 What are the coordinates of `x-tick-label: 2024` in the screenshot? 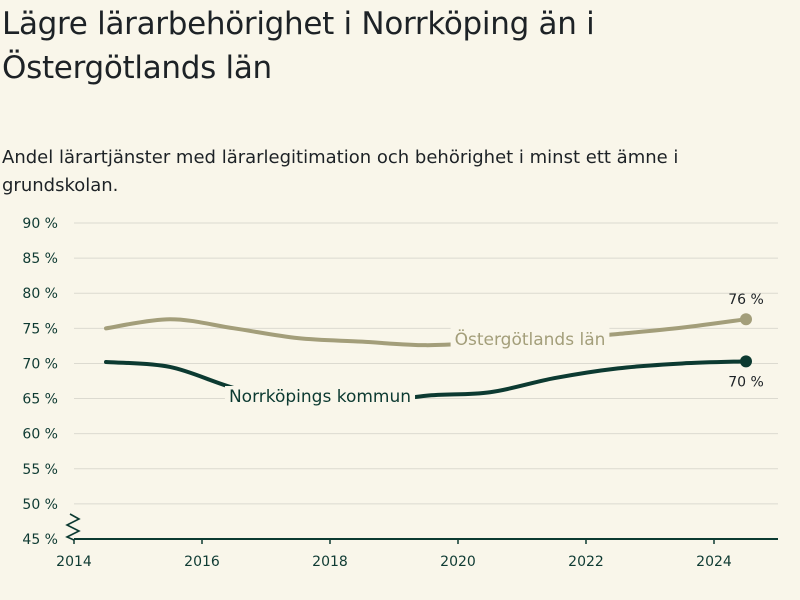 It's located at (714, 562).